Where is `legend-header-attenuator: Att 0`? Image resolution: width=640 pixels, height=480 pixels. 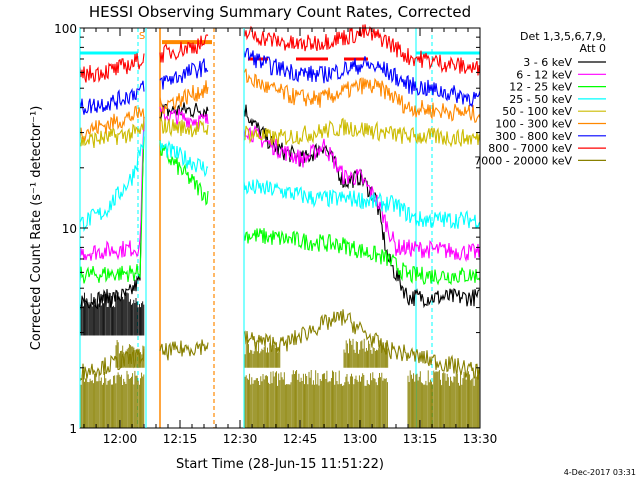
legend-header-attenuator: Att 0 is located at coordinates (593, 48).